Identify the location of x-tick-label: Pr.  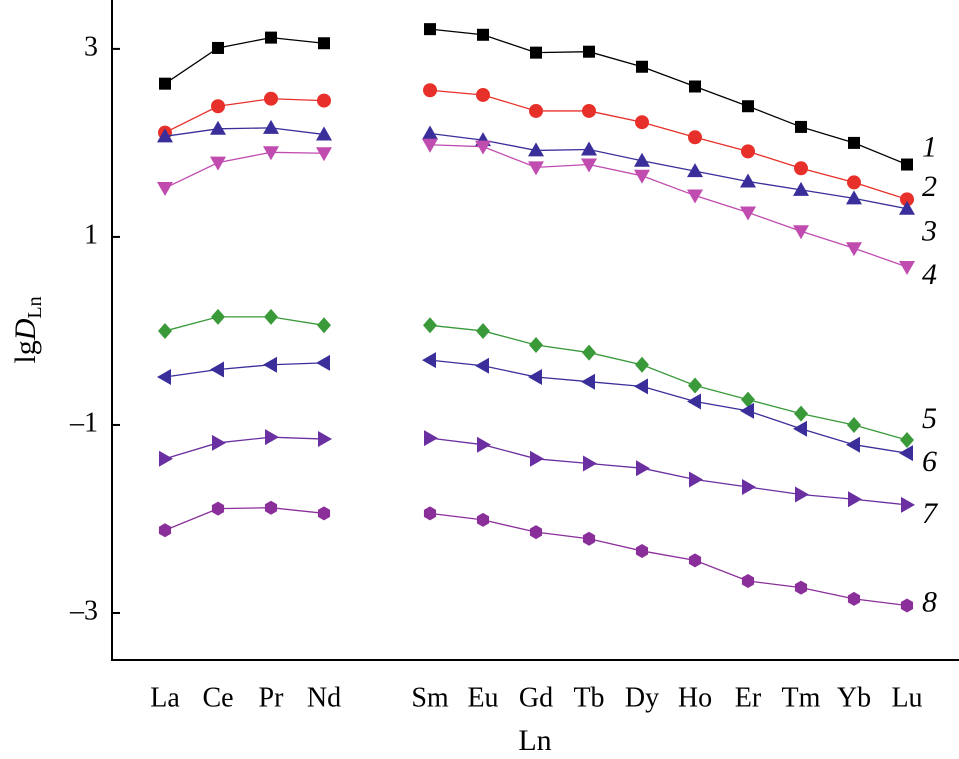
(272, 697).